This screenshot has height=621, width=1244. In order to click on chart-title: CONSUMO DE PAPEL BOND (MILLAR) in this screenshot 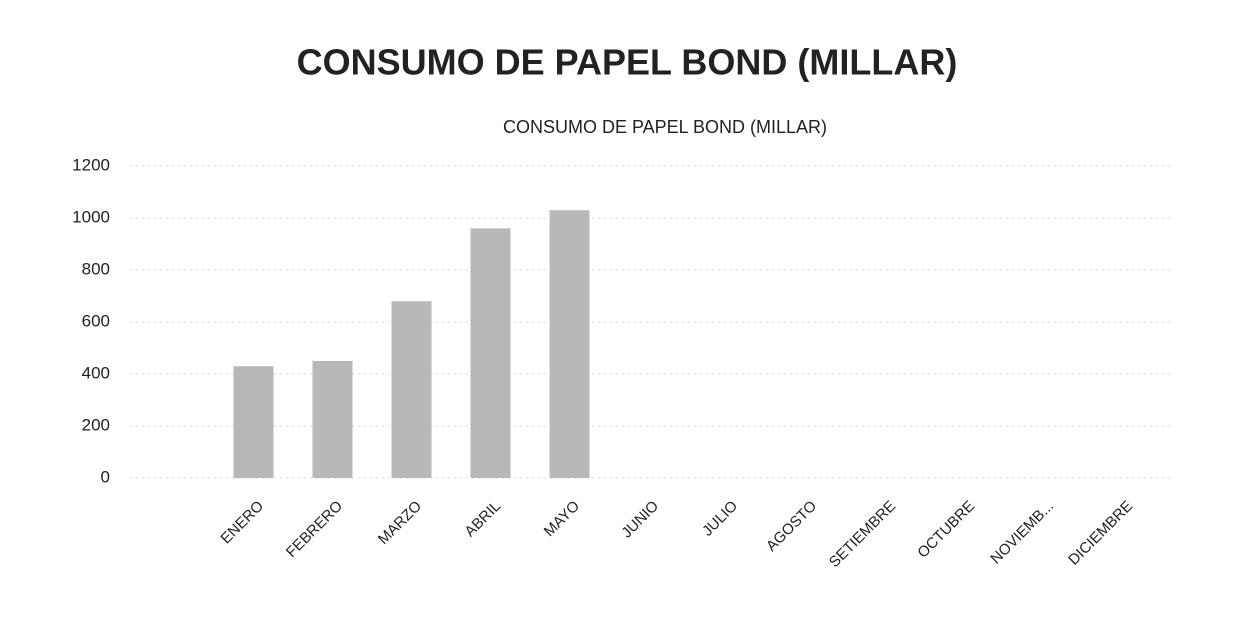, I will do `click(627, 62)`.